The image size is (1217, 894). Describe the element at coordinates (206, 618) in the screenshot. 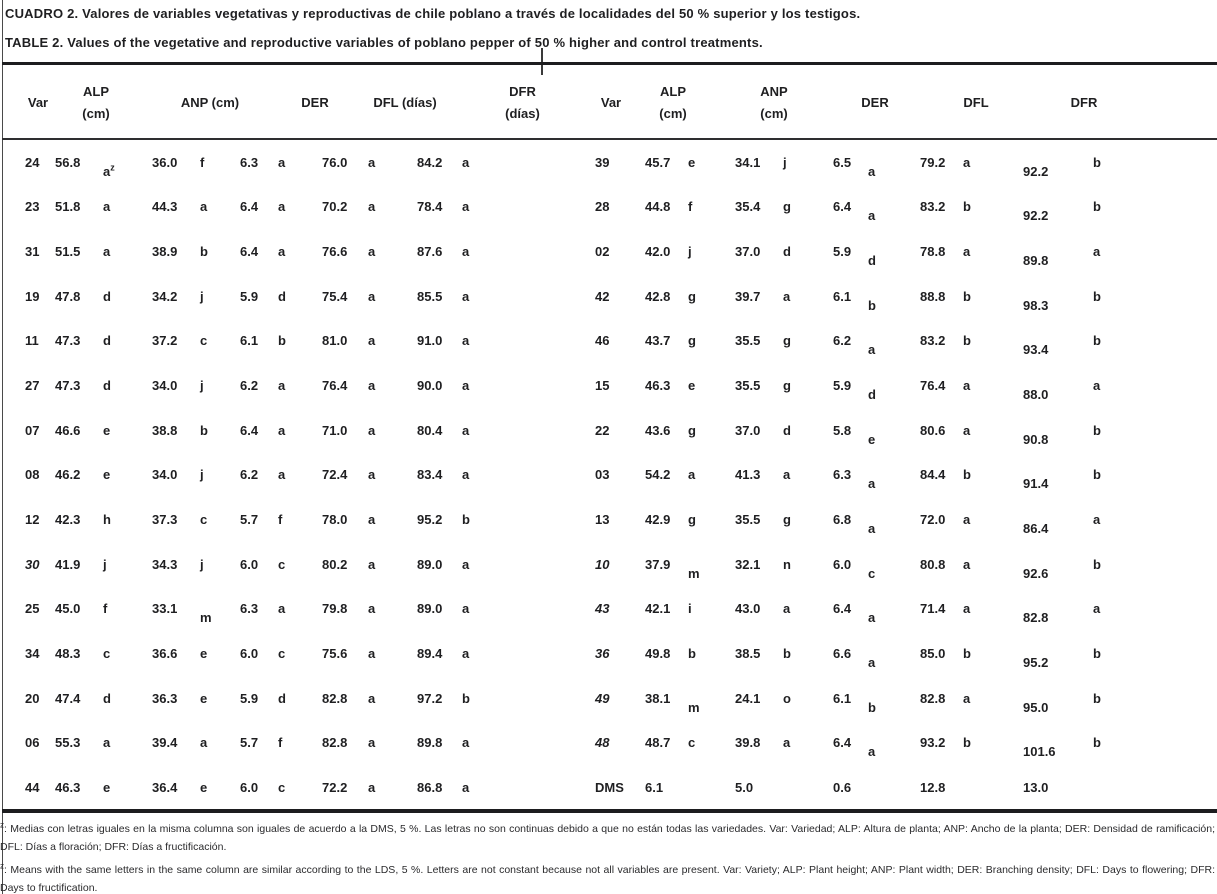

I see `cell-anp-letter: m` at that location.